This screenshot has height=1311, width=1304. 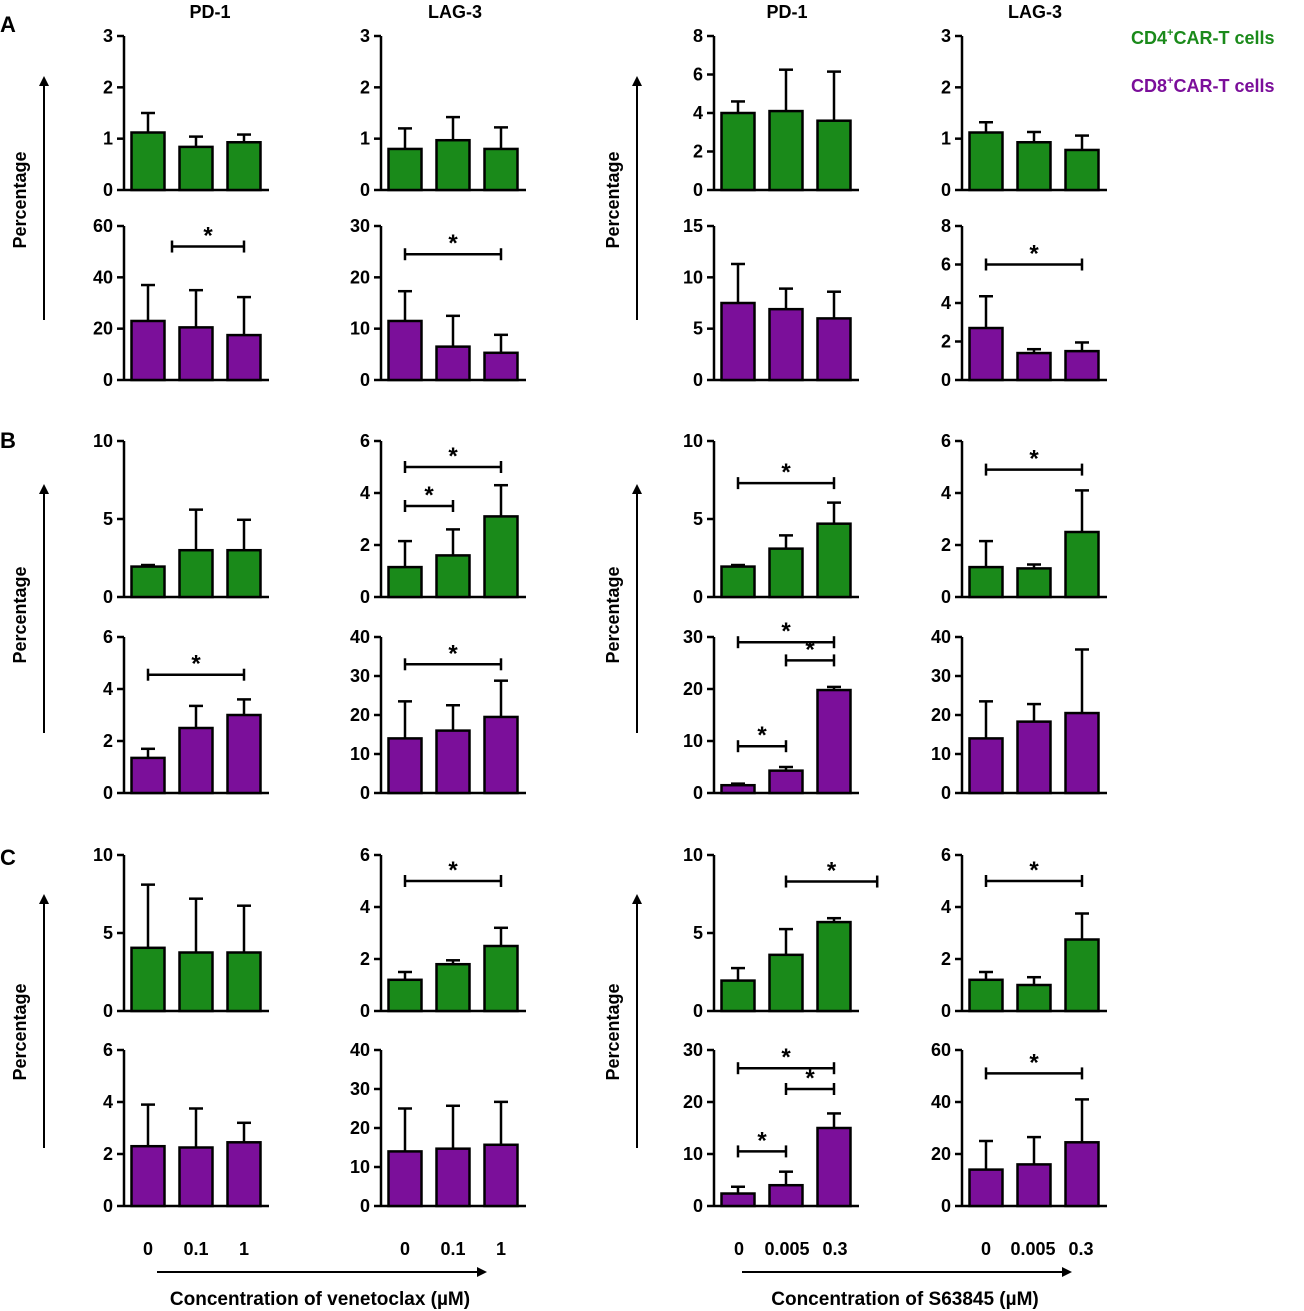 What do you see at coordinates (786, 631) in the screenshot?
I see `chart-b-cd8-pd-1-s63845-sig-star-0: *` at bounding box center [786, 631].